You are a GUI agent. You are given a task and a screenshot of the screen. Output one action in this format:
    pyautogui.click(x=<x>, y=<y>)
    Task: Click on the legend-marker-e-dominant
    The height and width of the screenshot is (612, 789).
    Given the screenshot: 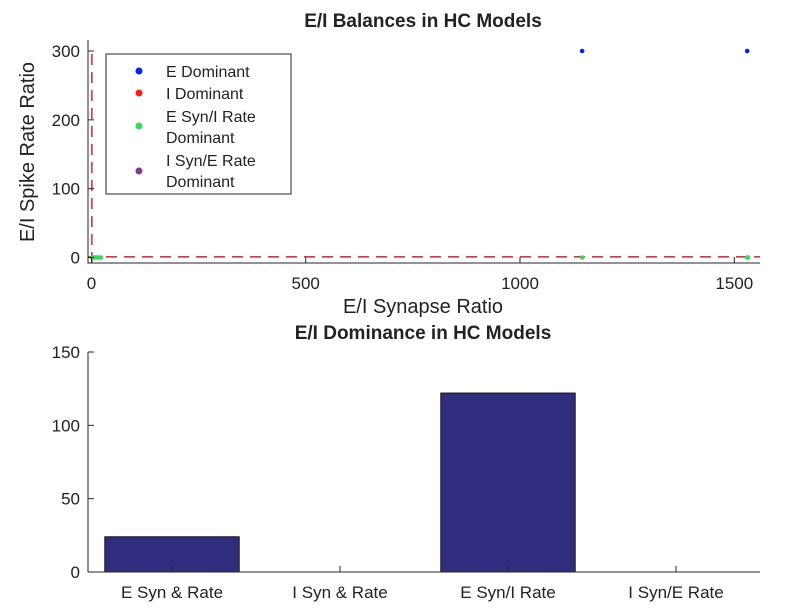 What is the action you would take?
    pyautogui.click(x=139, y=71)
    